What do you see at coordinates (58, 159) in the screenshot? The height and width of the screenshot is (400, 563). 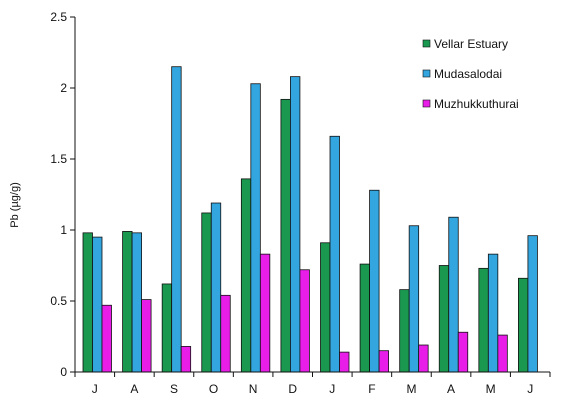 I see `y-tick-label: 1.5` at bounding box center [58, 159].